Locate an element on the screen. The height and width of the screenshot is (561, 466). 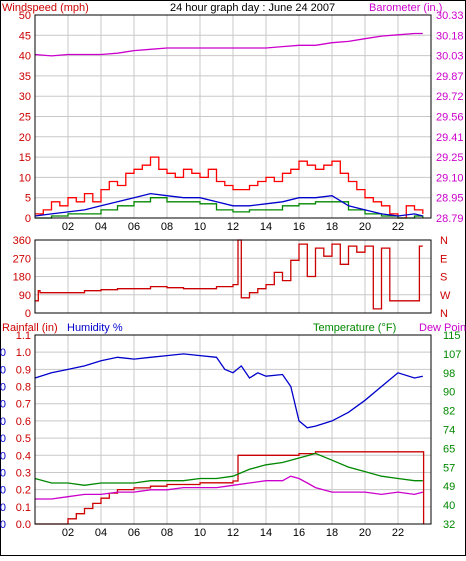
average-wind-series-line is located at coordinates (228, 204).